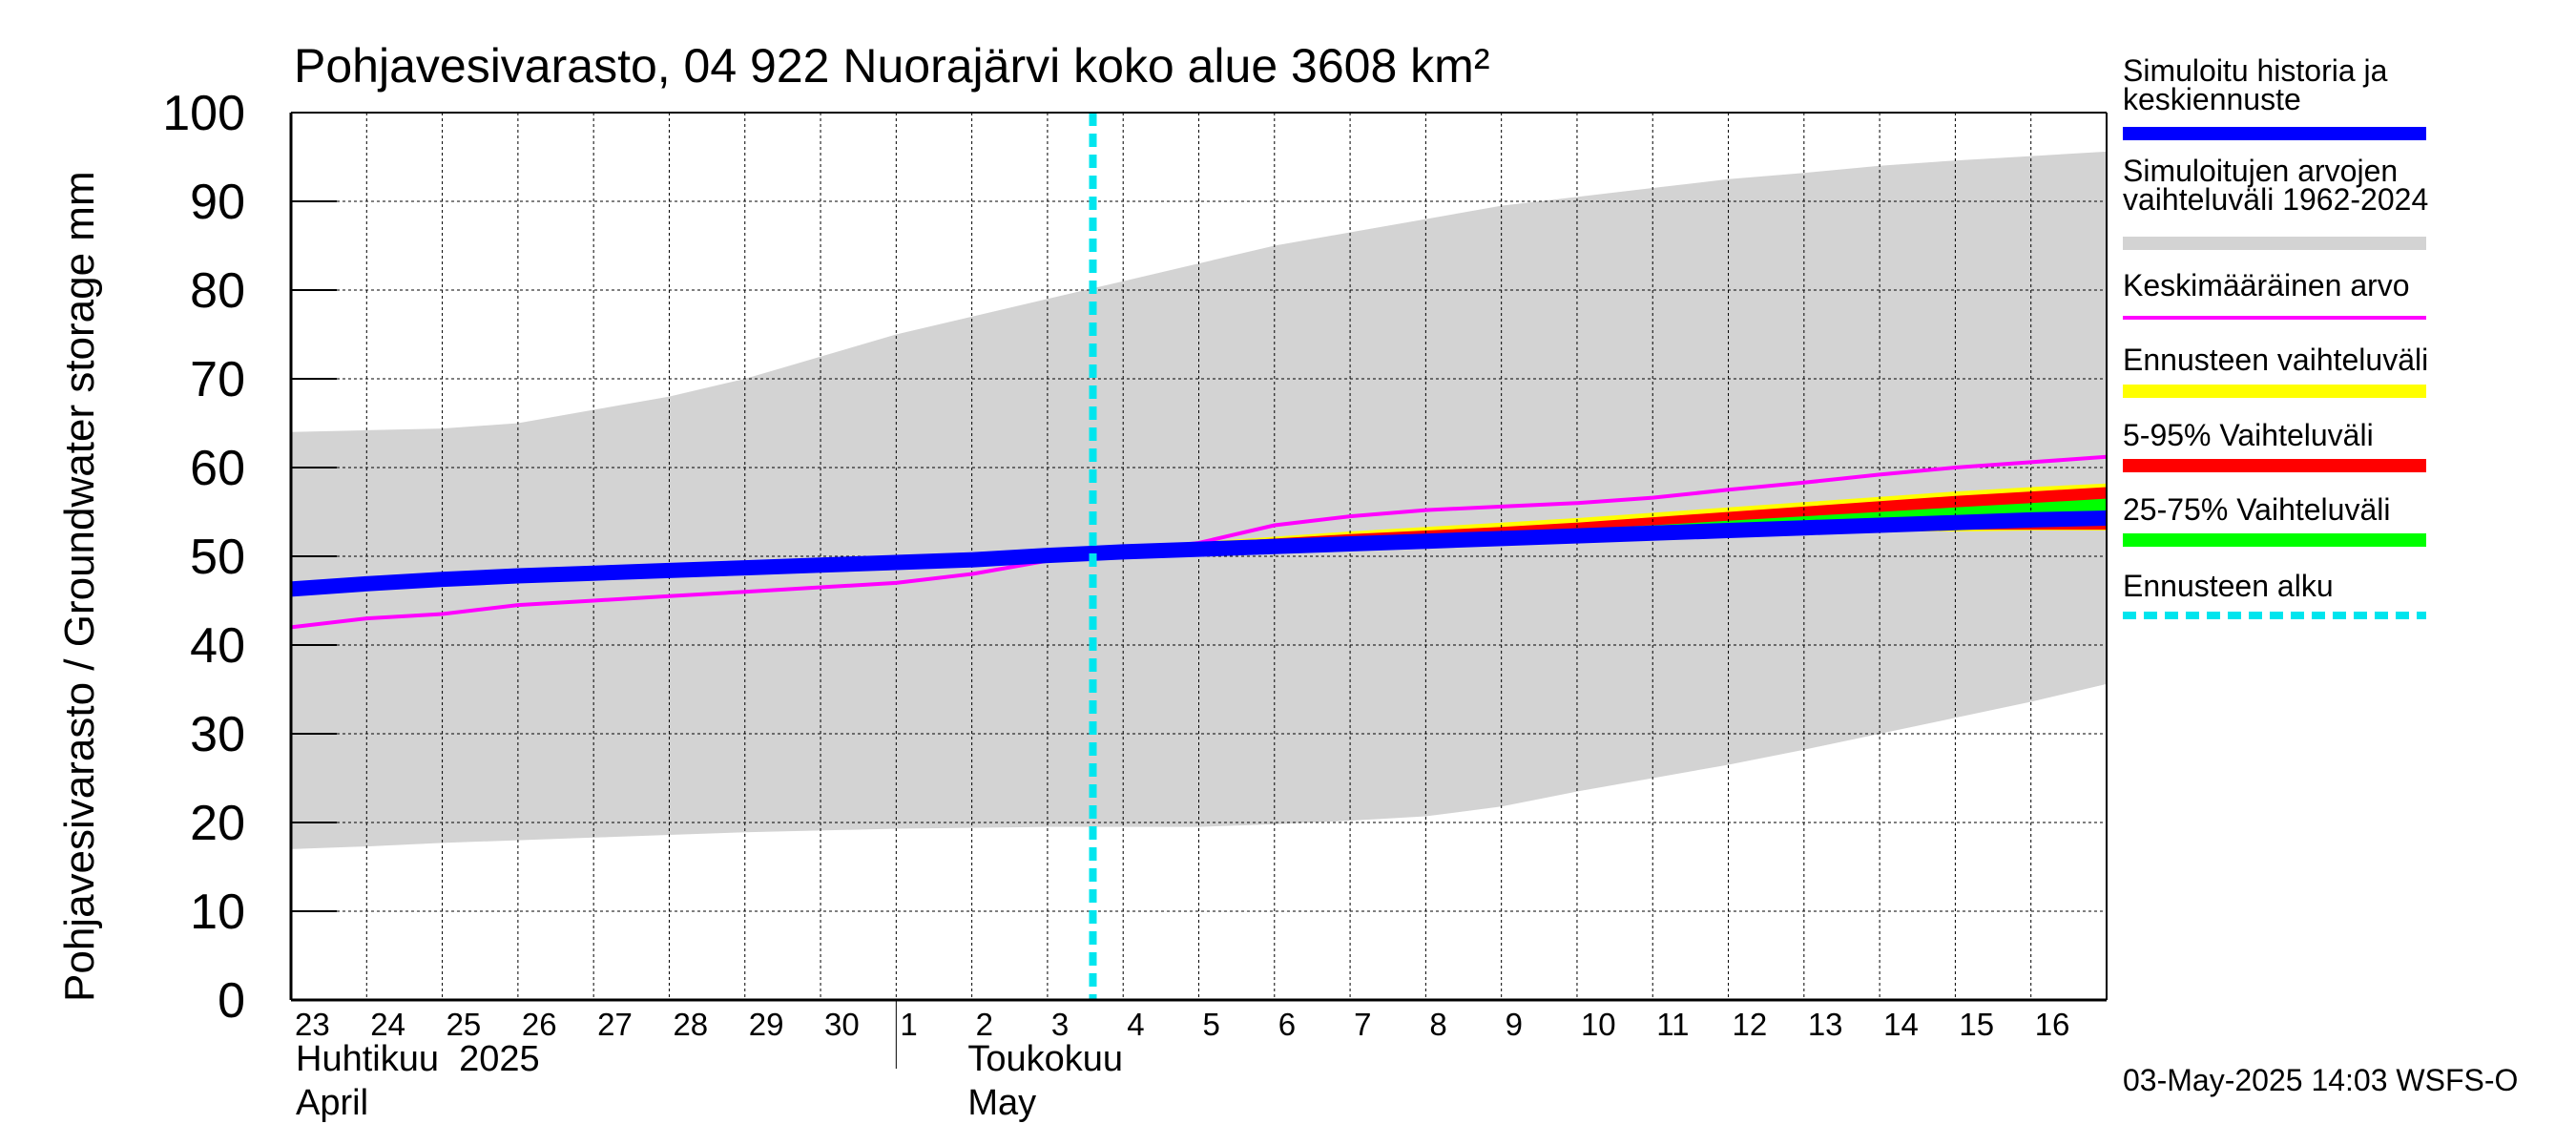 Image resolution: width=2576 pixels, height=1145 pixels. What do you see at coordinates (1135, 1025) in the screenshot?
I see `x-tick-label: 4` at bounding box center [1135, 1025].